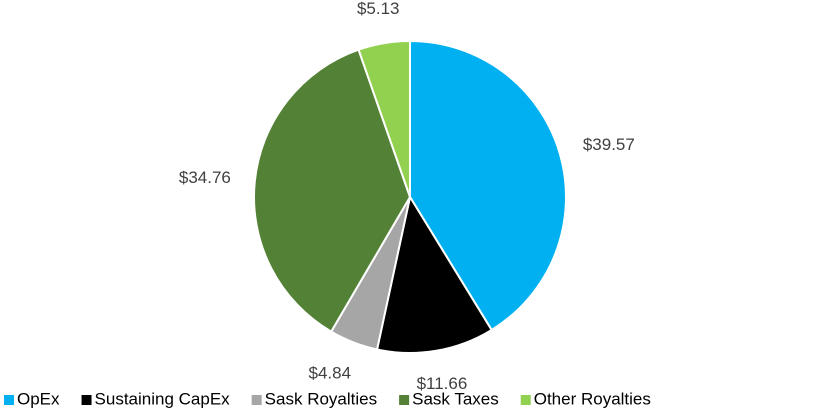  I want to click on data-label: $11.66, so click(442, 383).